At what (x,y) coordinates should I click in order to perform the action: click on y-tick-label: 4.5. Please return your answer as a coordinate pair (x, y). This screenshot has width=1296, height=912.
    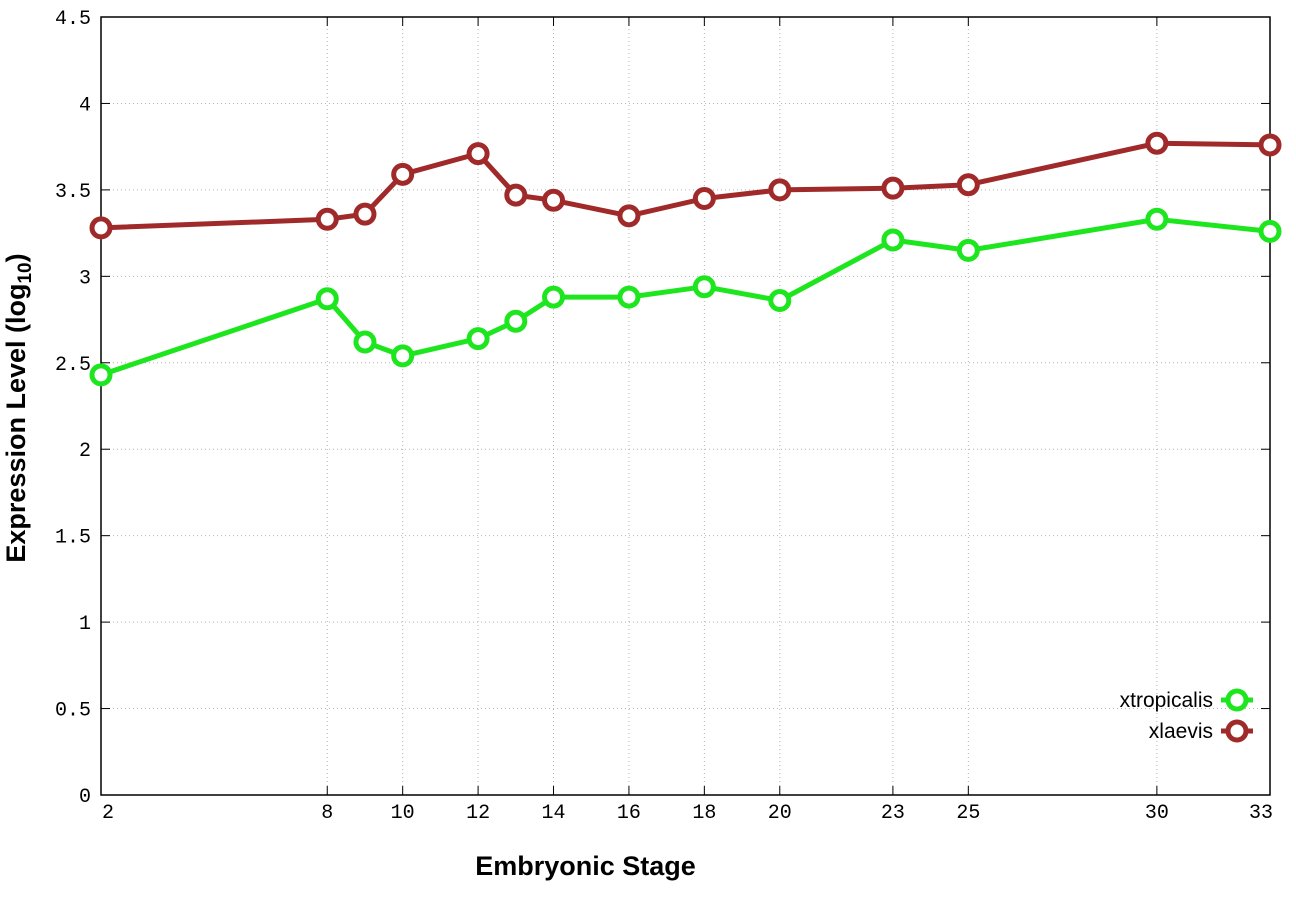
    Looking at the image, I should click on (73, 19).